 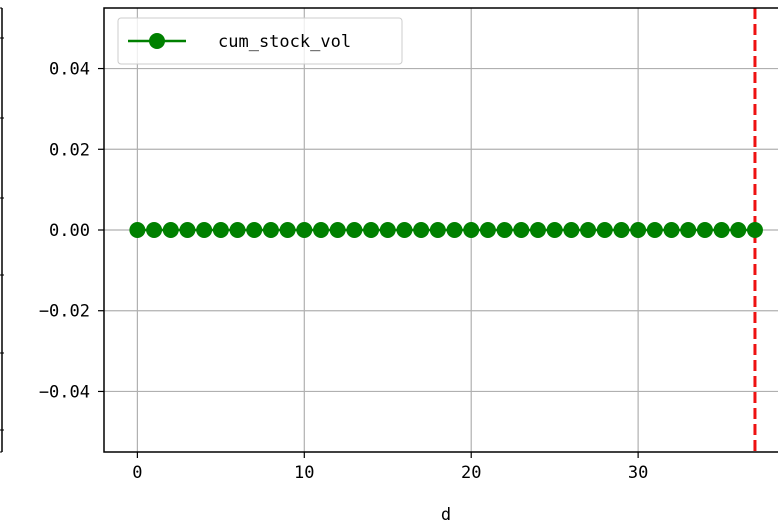 I want to click on x-axis-title: d, so click(x=446, y=515).